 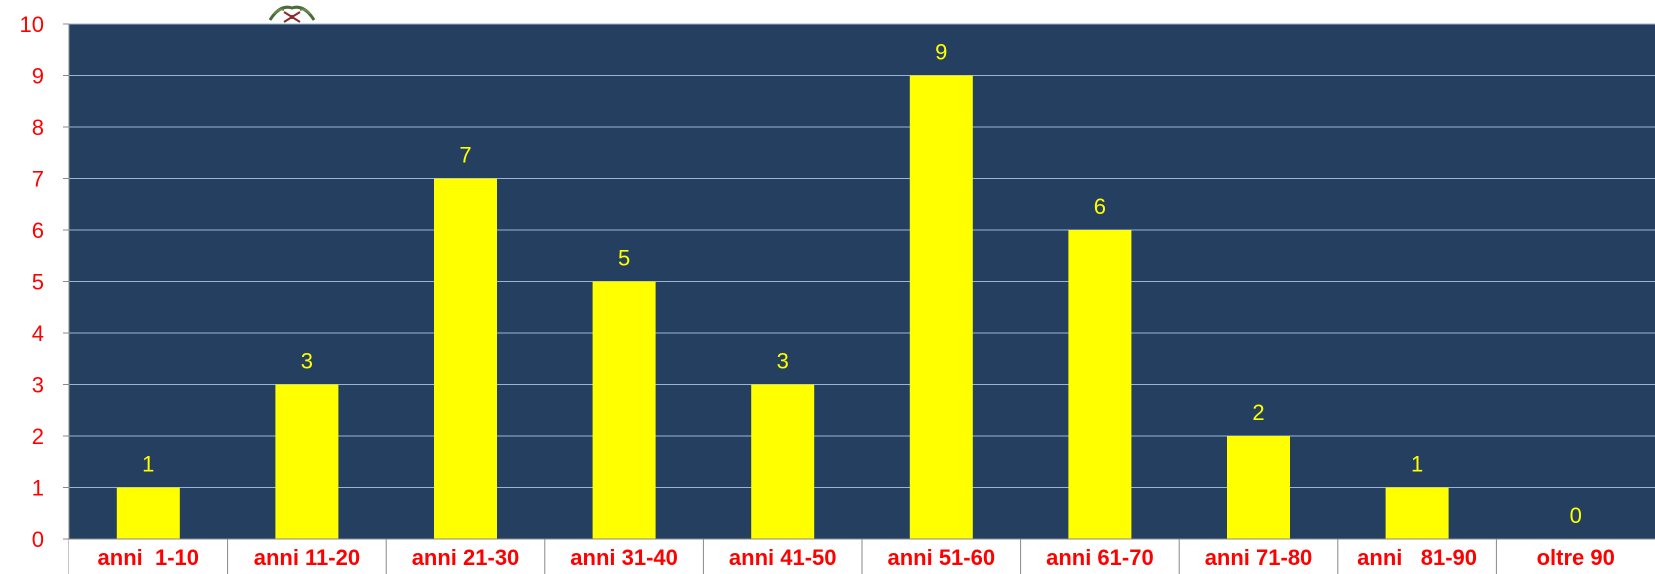 What do you see at coordinates (466, 557) in the screenshot?
I see `category-label: anni 21-30` at bounding box center [466, 557].